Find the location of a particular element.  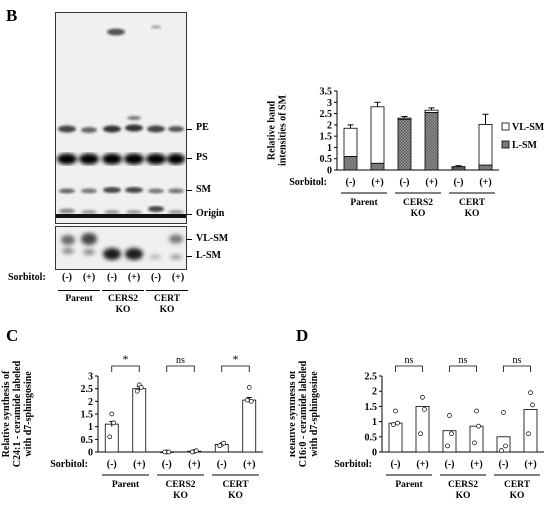

blot-group-cers2-ko: CERS2 KO is located at coordinates (123, 304).